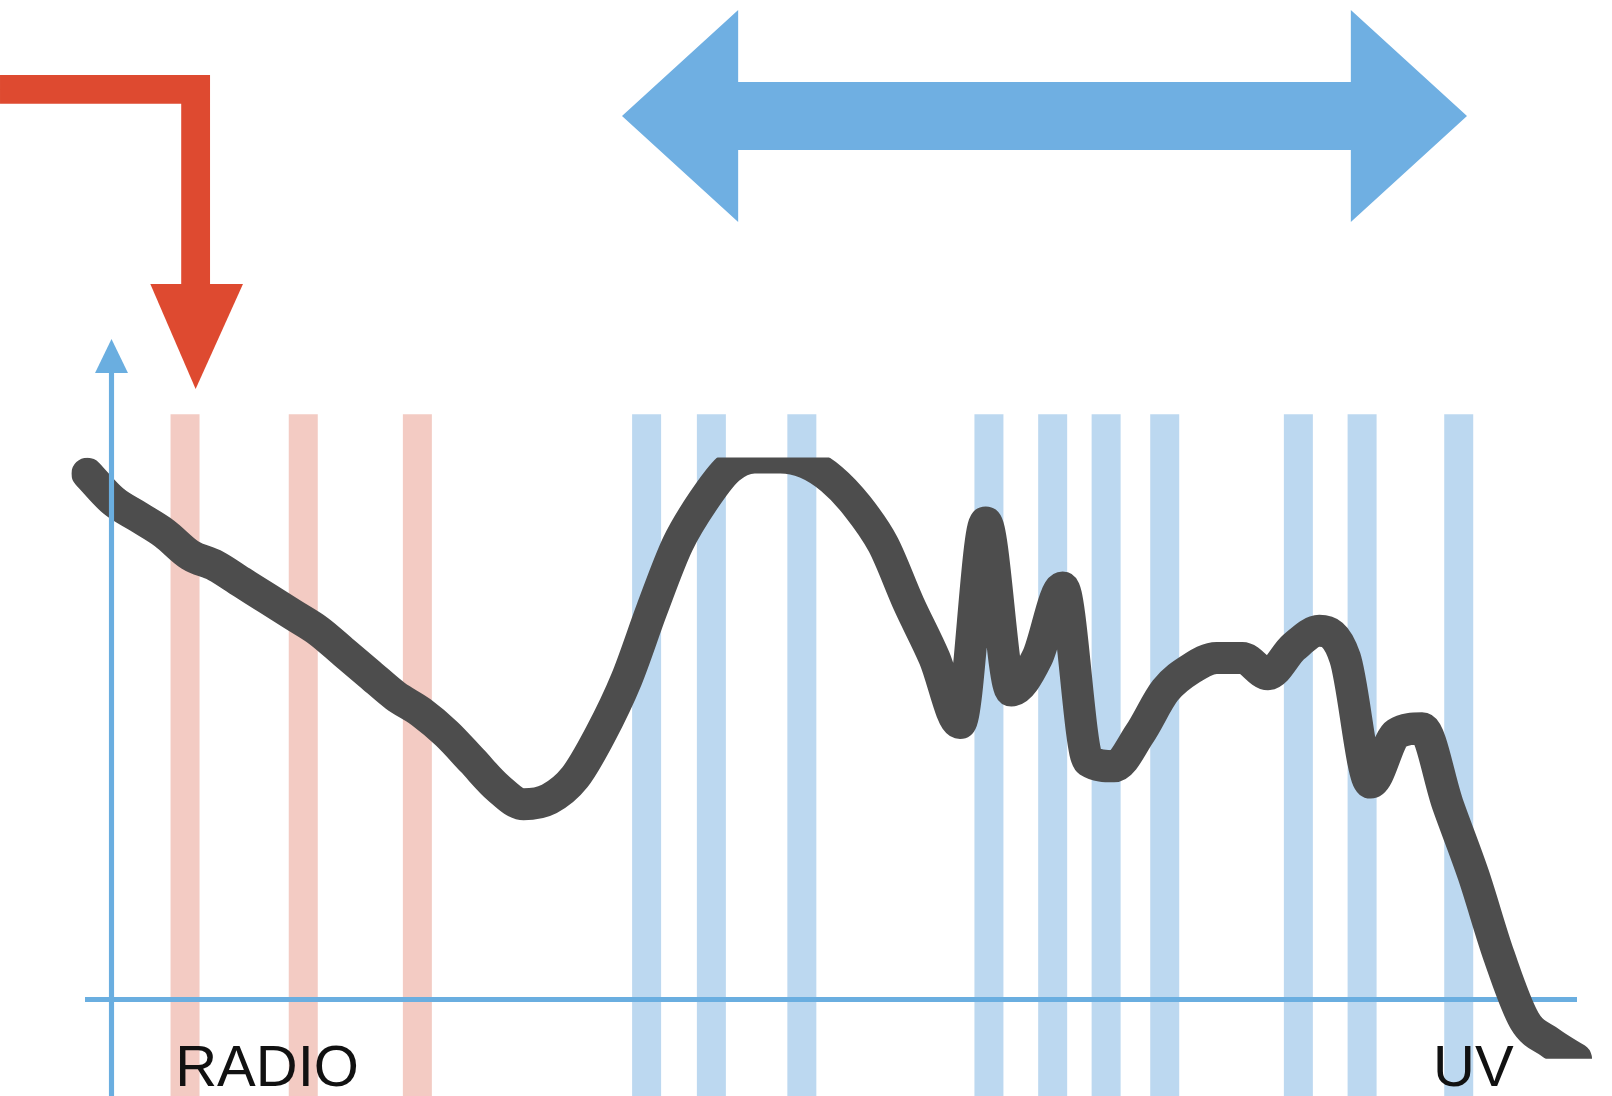  Describe the element at coordinates (267, 1064) in the screenshot. I see `x-tick-label: RADIO` at that location.